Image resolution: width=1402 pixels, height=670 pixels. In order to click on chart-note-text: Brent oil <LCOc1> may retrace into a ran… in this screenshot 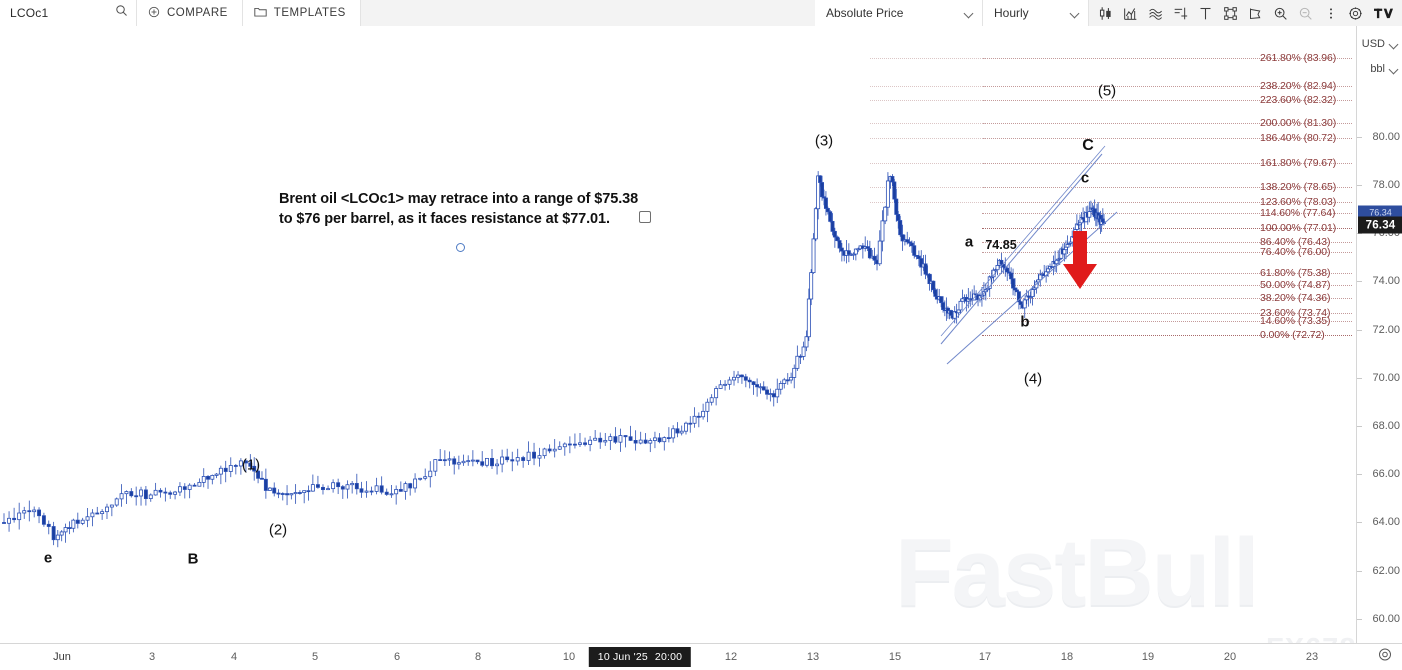, I will do `click(459, 209)`.